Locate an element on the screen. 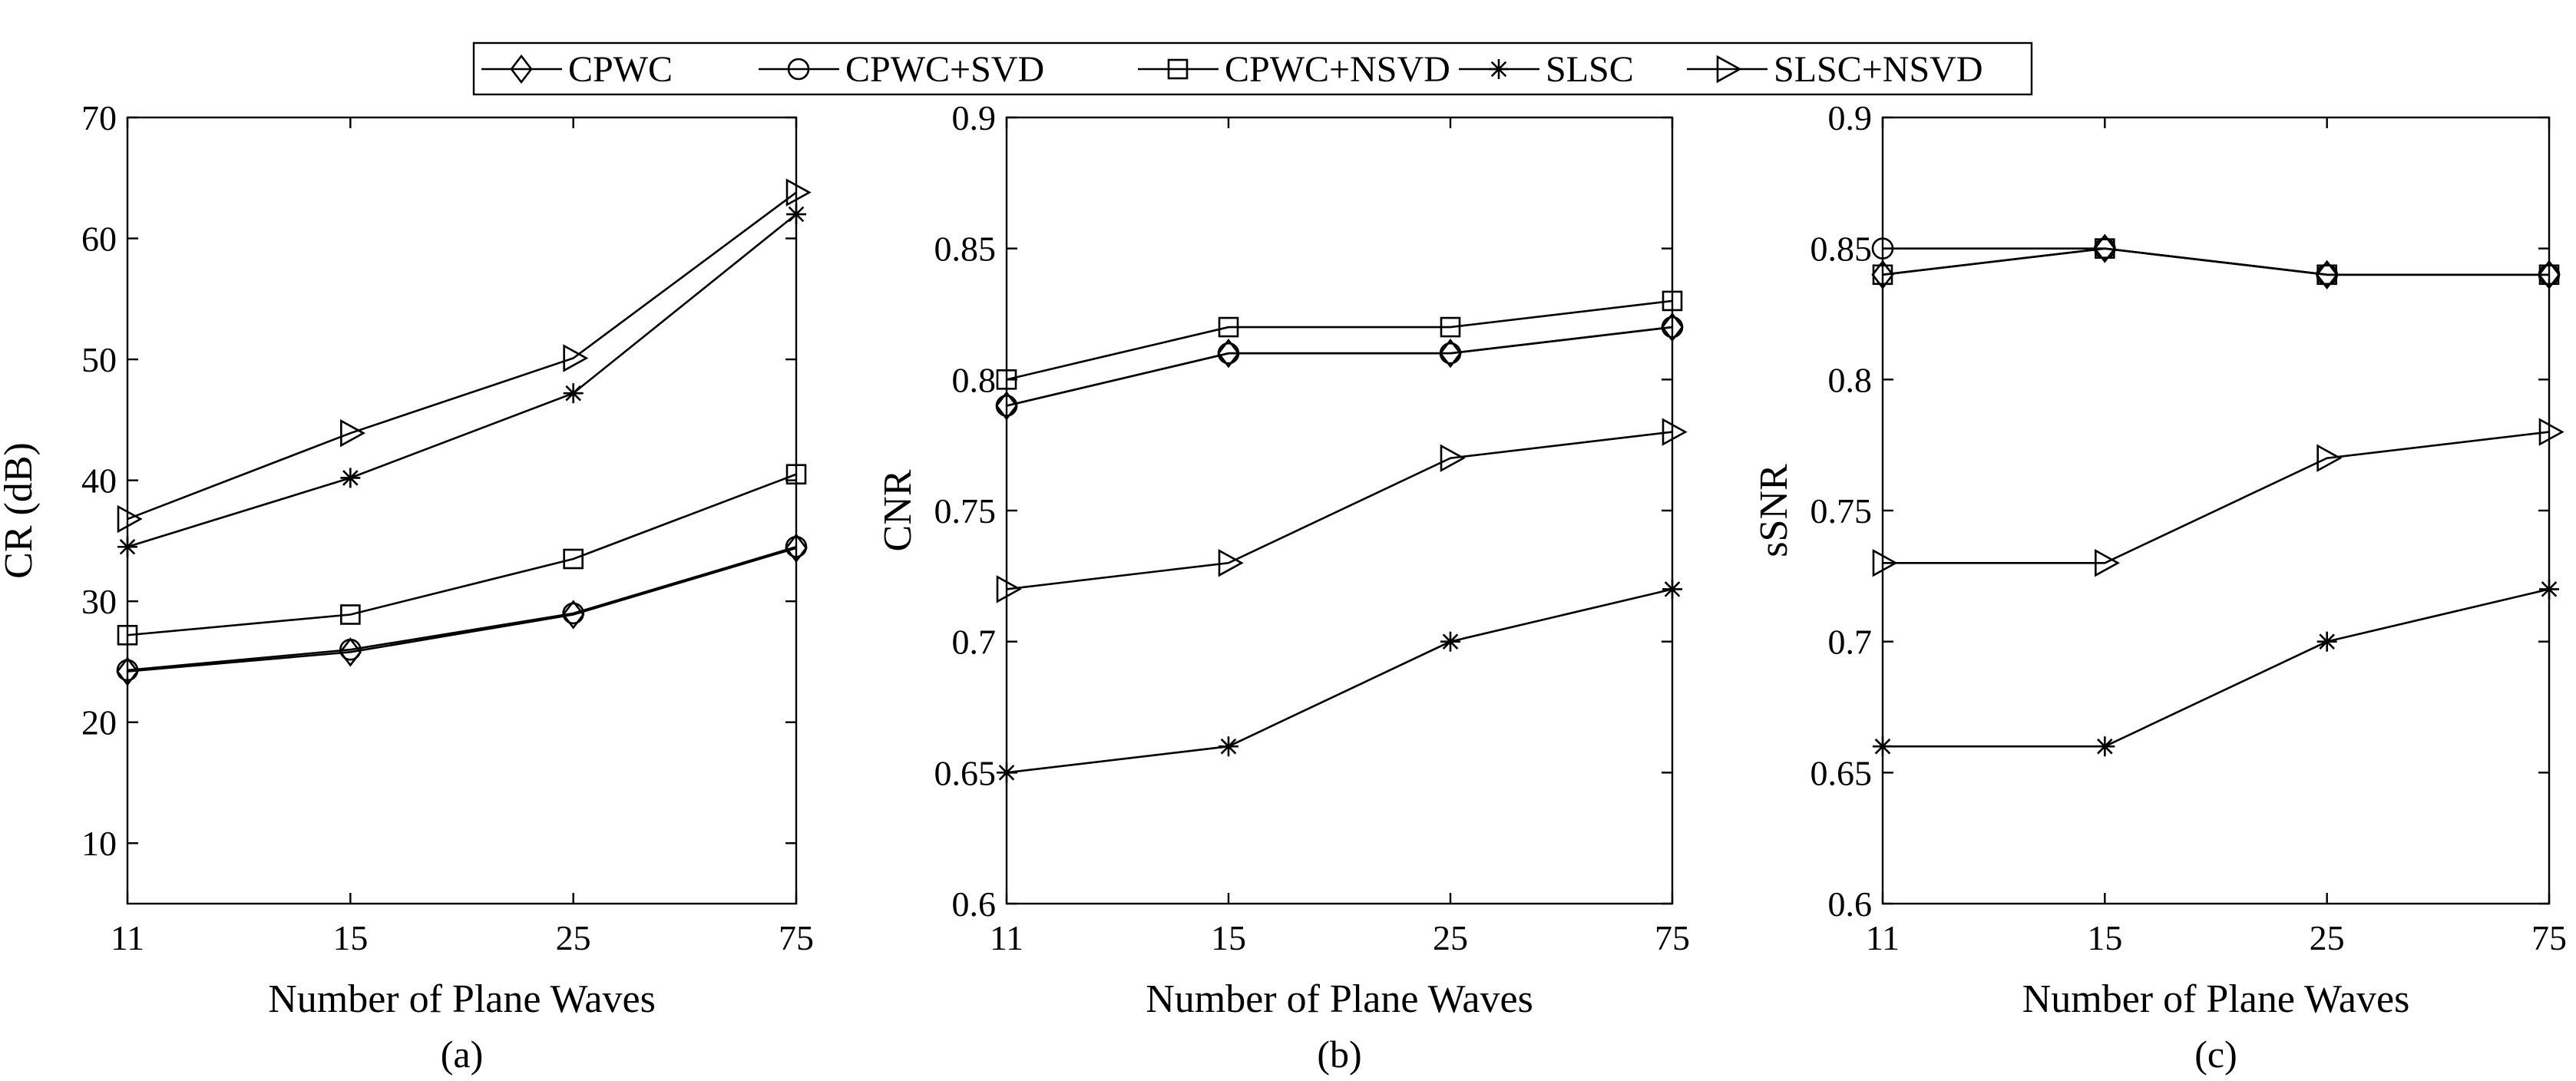 Image resolution: width=2576 pixels, height=1081 pixels. series-slsc is located at coordinates (2216, 668).